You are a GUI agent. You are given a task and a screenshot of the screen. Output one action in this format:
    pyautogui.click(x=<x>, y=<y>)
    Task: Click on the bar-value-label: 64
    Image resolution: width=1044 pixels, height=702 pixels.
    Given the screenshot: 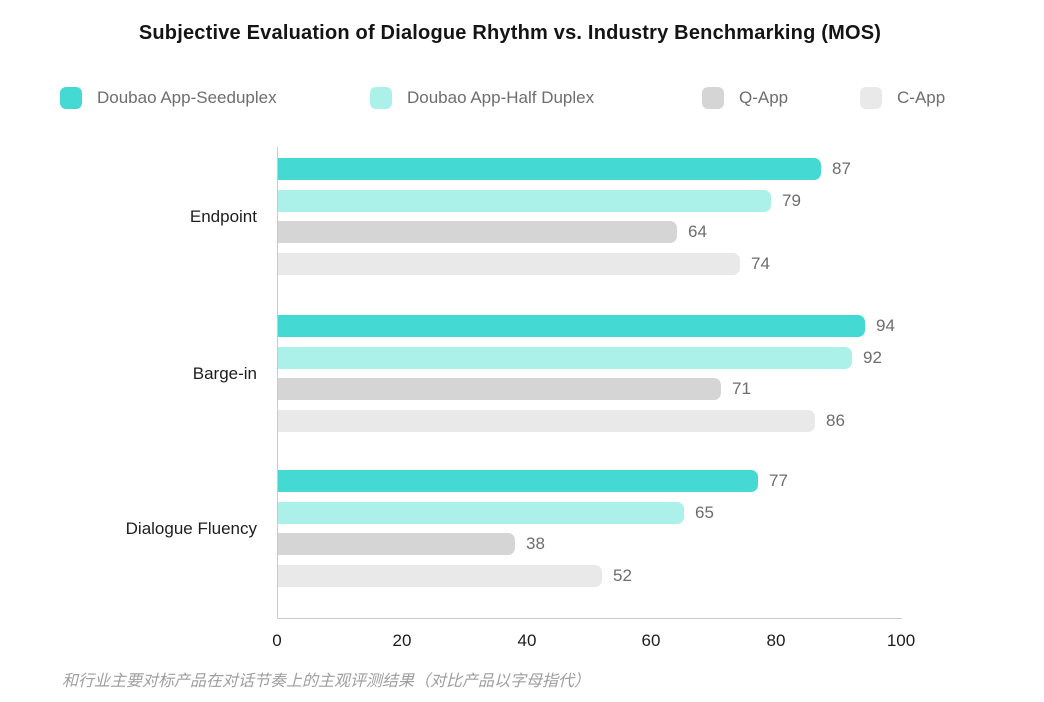 What is the action you would take?
    pyautogui.click(x=697, y=232)
    